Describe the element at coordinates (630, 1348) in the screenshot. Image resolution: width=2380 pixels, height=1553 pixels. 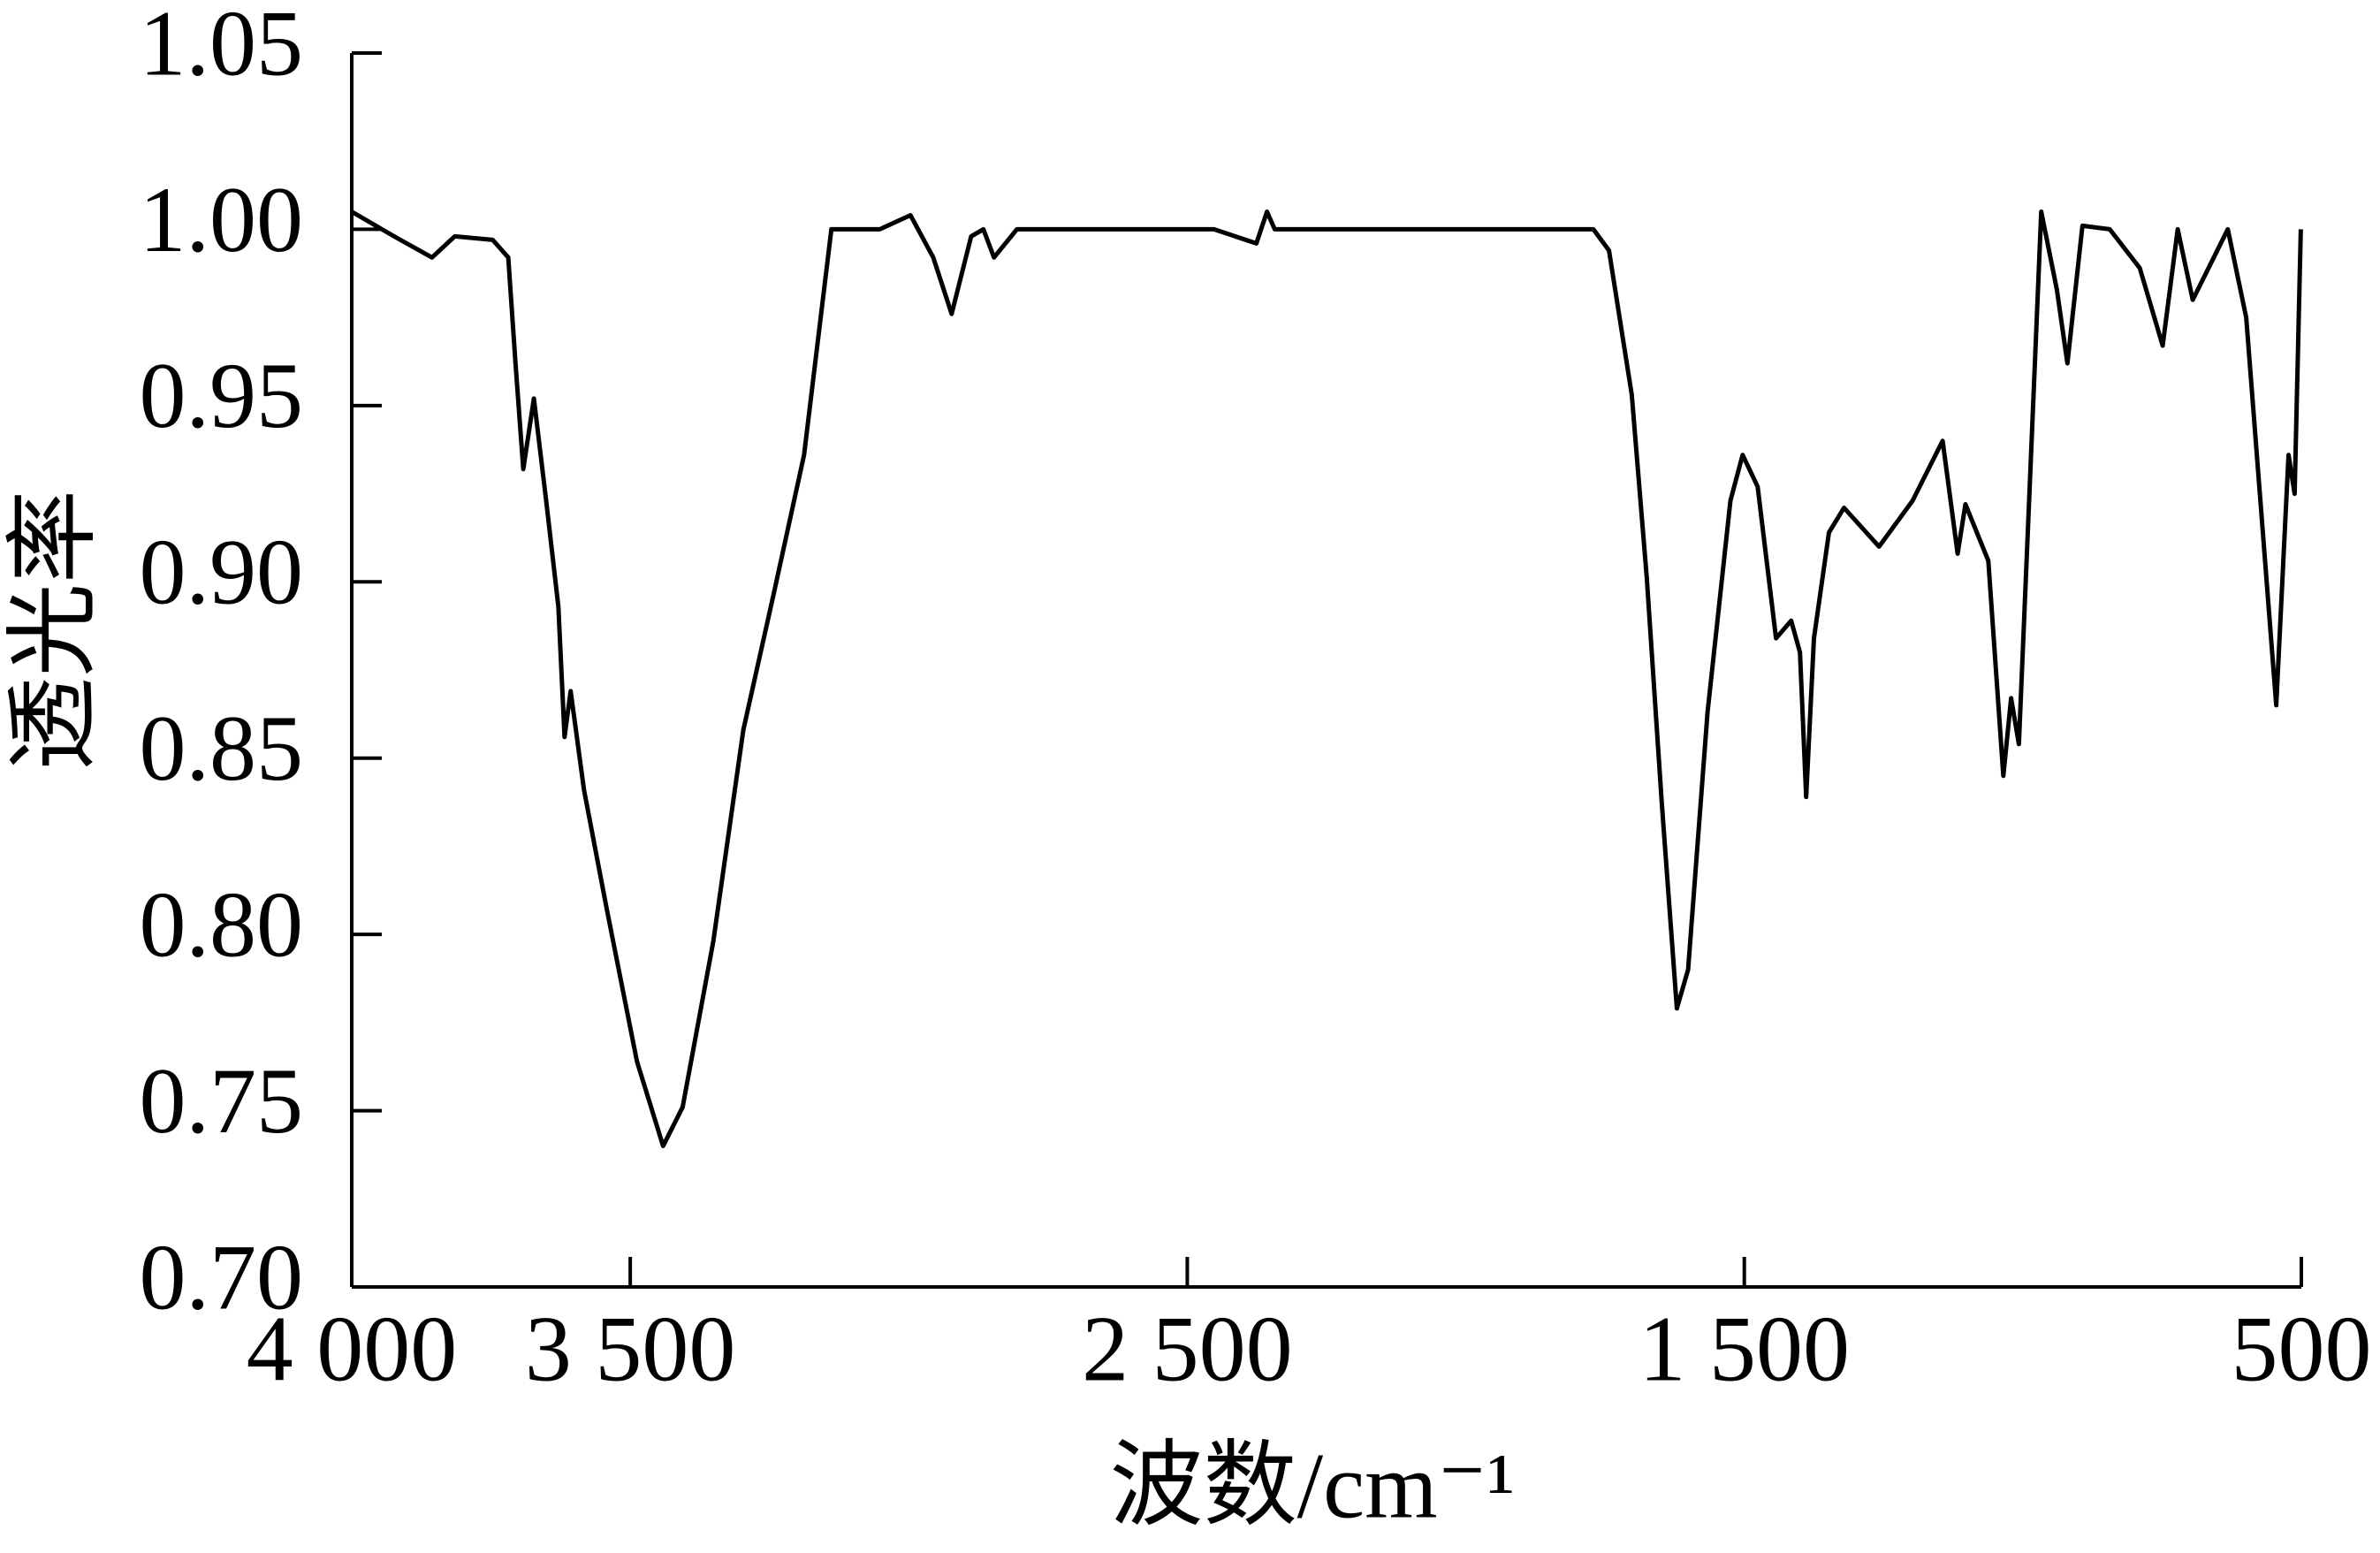
I see `x-tick-label: 3 500` at that location.